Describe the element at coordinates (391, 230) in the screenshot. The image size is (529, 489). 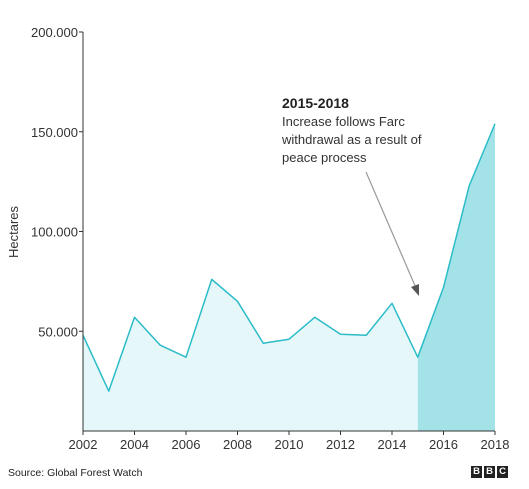
I see `annotation-arrow-line` at that location.